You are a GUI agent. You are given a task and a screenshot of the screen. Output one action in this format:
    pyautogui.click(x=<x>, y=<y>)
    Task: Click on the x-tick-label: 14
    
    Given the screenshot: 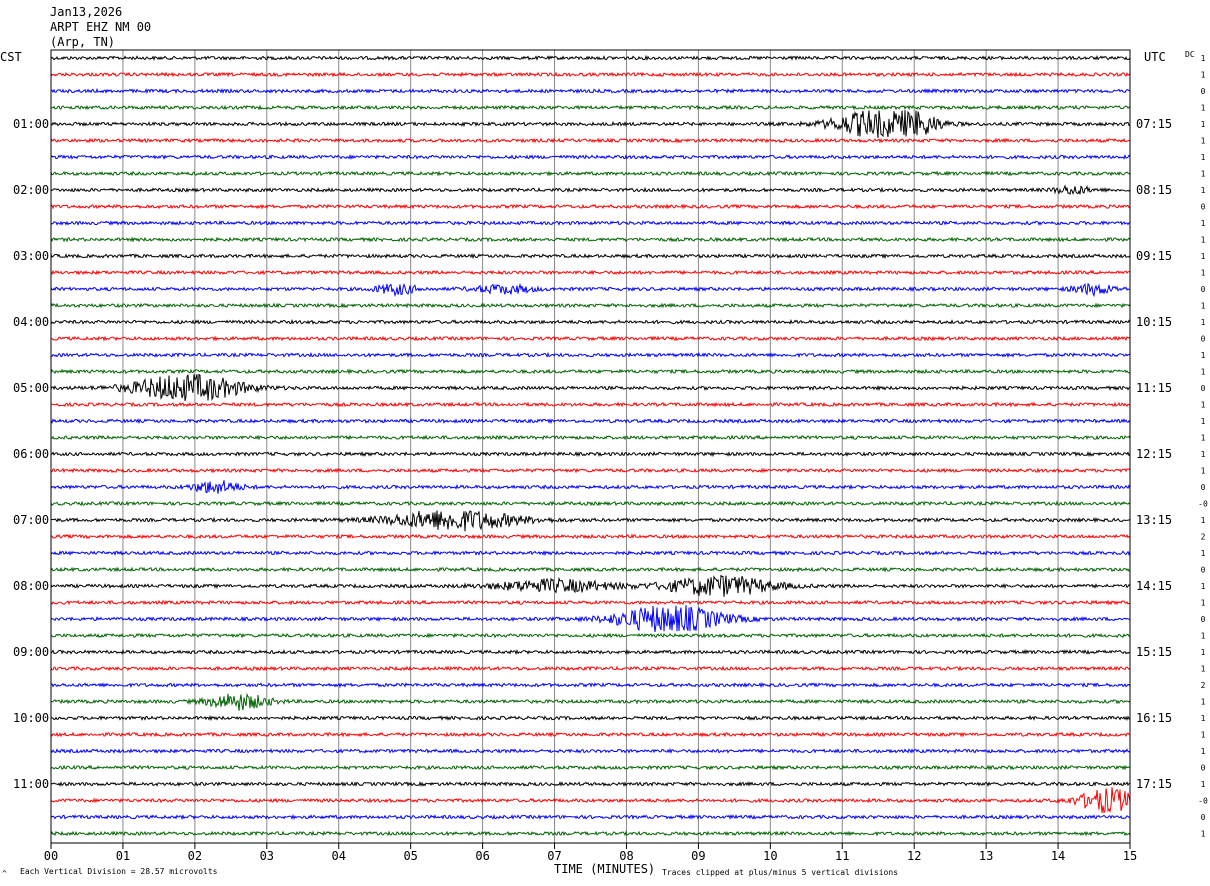 What is the action you would take?
    pyautogui.click(x=1058, y=856)
    